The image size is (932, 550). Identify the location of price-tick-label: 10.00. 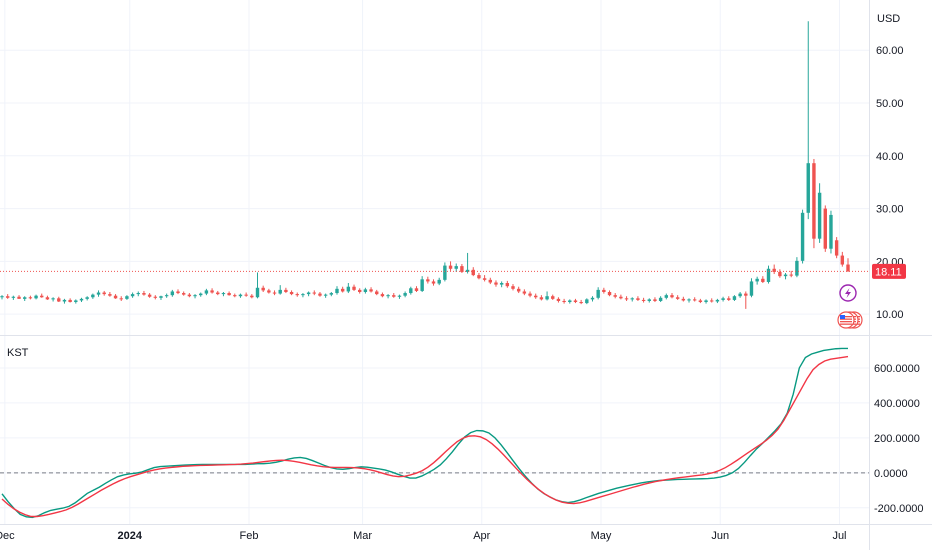
(890, 315).